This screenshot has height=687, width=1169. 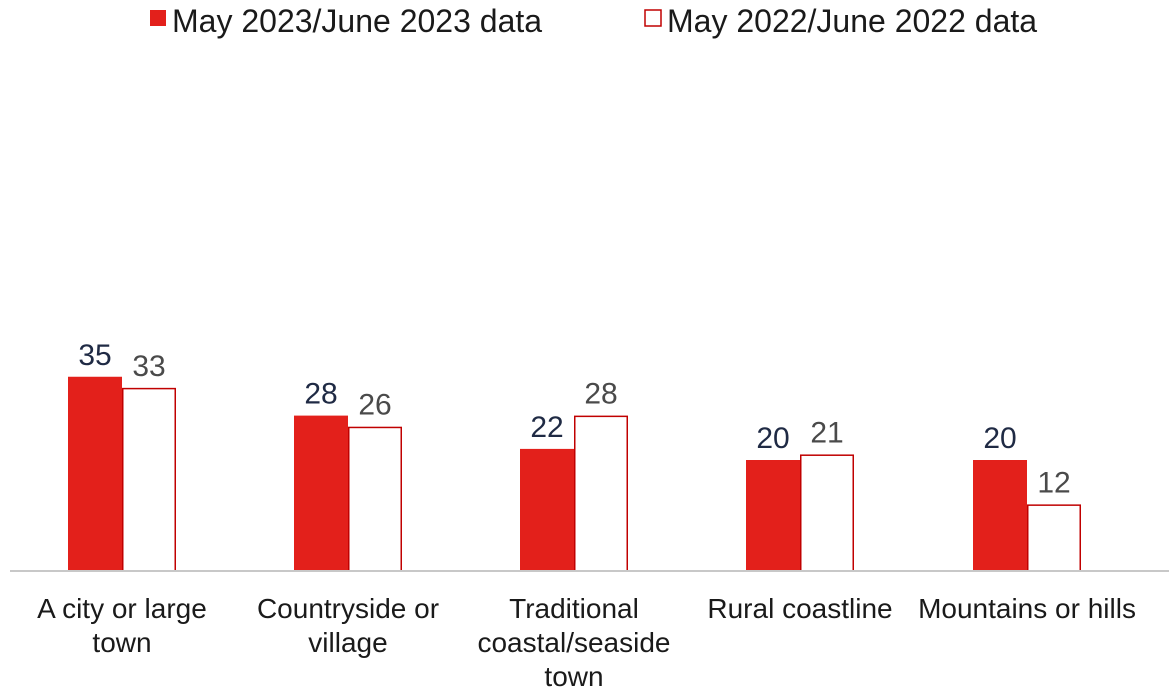 What do you see at coordinates (1027, 608) in the screenshot?
I see `category-label: Mountains or hills` at bounding box center [1027, 608].